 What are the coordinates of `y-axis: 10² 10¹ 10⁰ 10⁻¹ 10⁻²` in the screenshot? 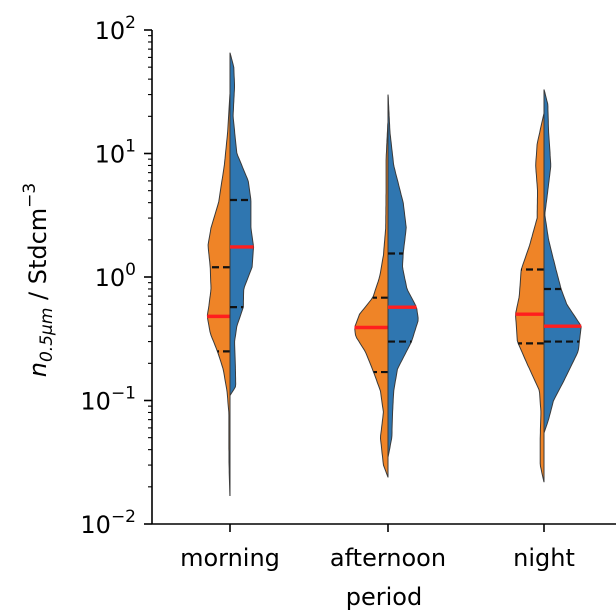 It's located at (116, 276).